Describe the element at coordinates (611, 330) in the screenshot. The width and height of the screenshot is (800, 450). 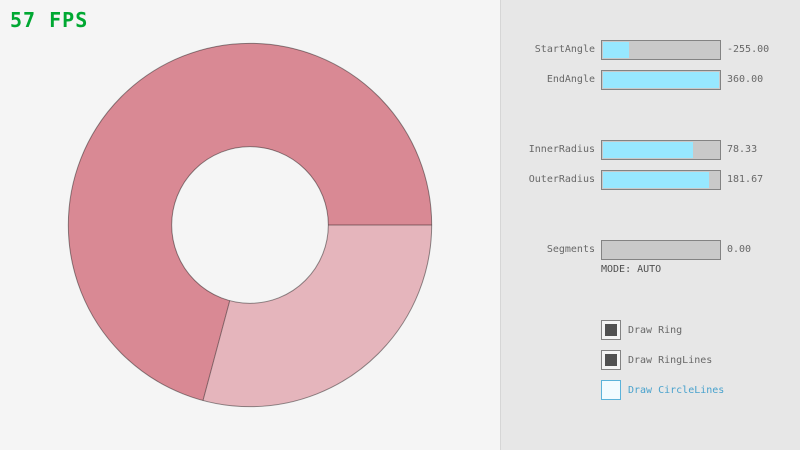
I see `draw-ring-checkbox` at that location.